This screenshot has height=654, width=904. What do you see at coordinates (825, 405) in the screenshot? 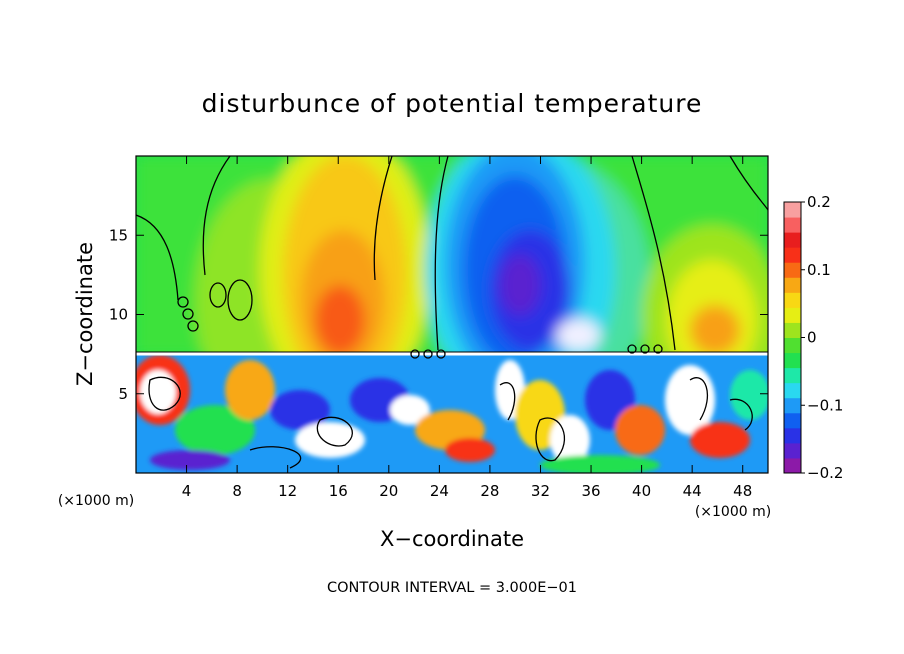
I see `colorbar-tick-label: −0.1` at bounding box center [825, 405].